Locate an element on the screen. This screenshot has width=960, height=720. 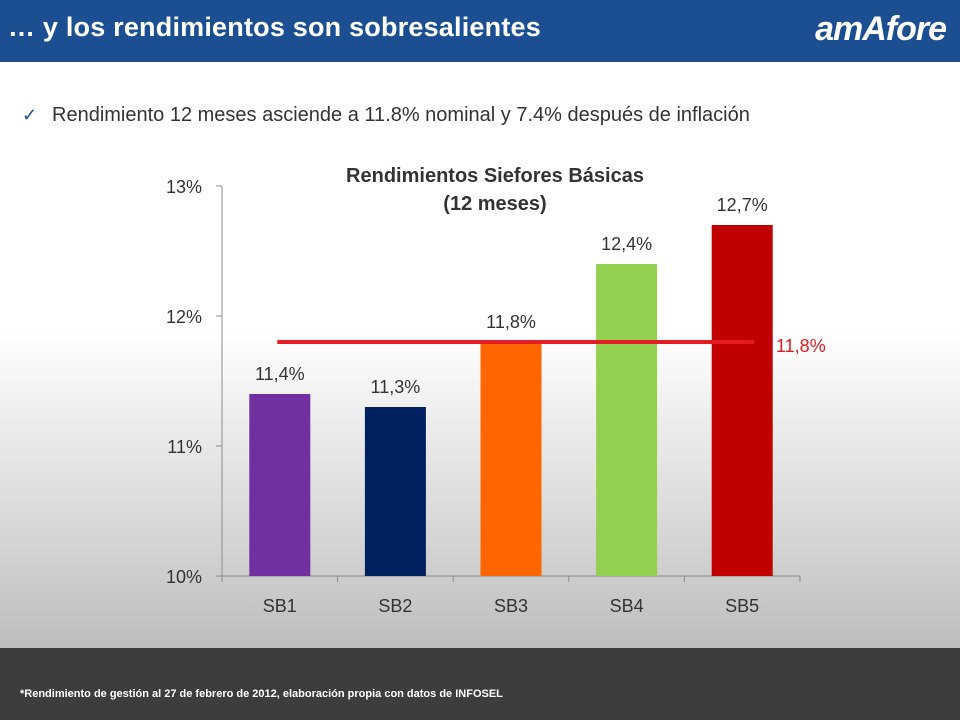
amafore-logo: amAfore is located at coordinates (881, 29).